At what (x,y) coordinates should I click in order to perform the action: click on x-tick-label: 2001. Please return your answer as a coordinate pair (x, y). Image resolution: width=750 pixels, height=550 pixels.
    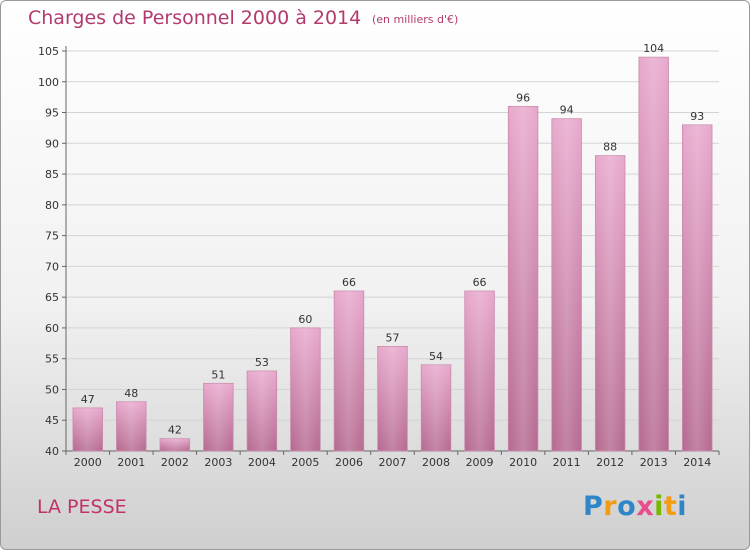
    Looking at the image, I should click on (131, 462).